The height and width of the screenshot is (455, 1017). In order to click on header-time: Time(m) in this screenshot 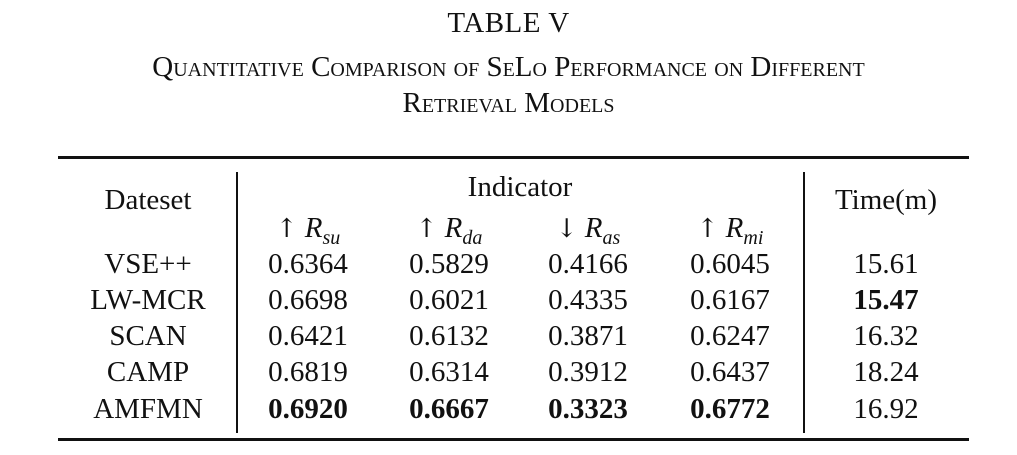, I will do `click(886, 200)`.